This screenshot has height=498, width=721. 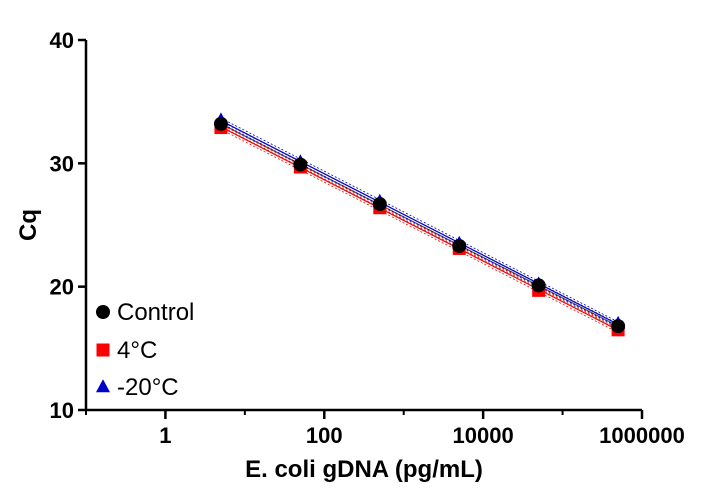 What do you see at coordinates (28, 225) in the screenshot?
I see `y-axis-title: Cq` at bounding box center [28, 225].